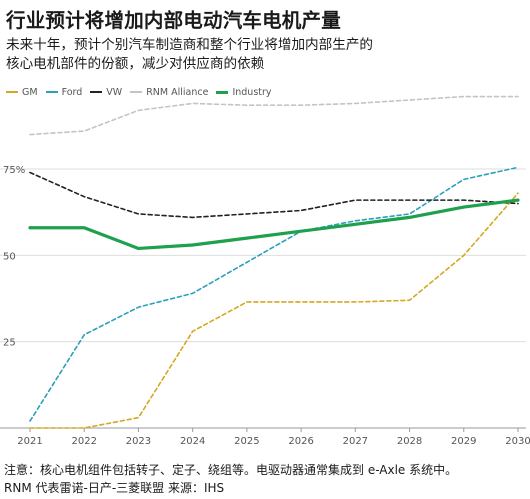 Image resolution: width=530 pixels, height=499 pixels. Describe the element at coordinates (301, 105) in the screenshot. I see `data-point-rnm-alliance-2026` at that location.